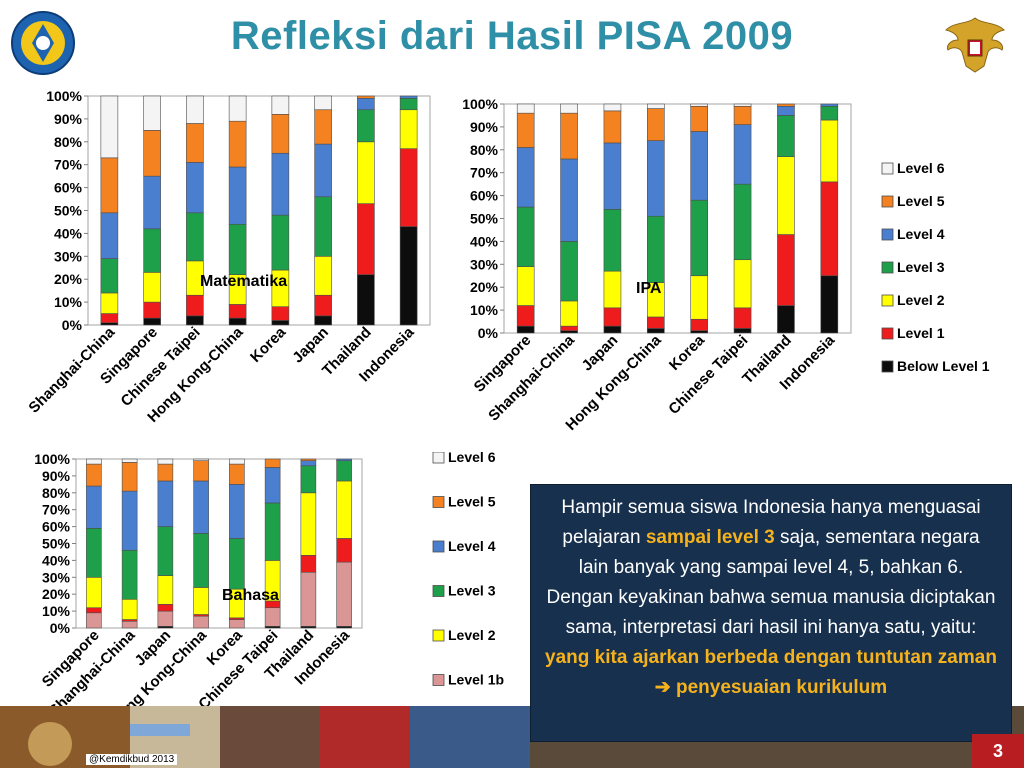 The image size is (1024, 768). I want to click on bahasa-bar-thailand-level-1b, so click(308, 599).